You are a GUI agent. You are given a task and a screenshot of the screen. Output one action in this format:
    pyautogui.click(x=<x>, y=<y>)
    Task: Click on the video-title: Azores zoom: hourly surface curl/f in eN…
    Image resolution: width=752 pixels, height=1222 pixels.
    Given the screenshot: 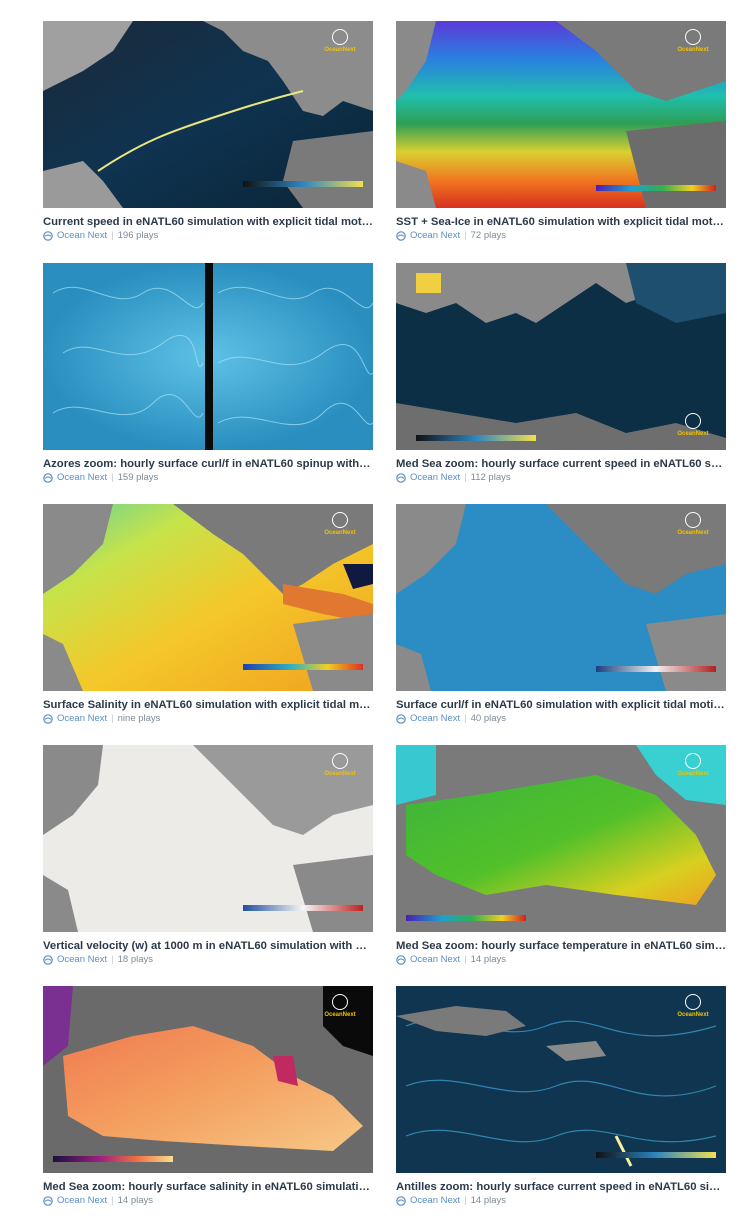 What is the action you would take?
    pyautogui.click(x=208, y=464)
    